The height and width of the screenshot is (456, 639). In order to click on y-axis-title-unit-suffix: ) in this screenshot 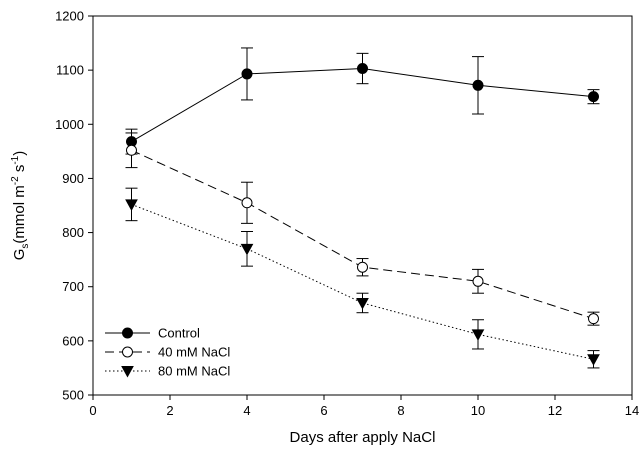, I will do `click(19, 153)`.